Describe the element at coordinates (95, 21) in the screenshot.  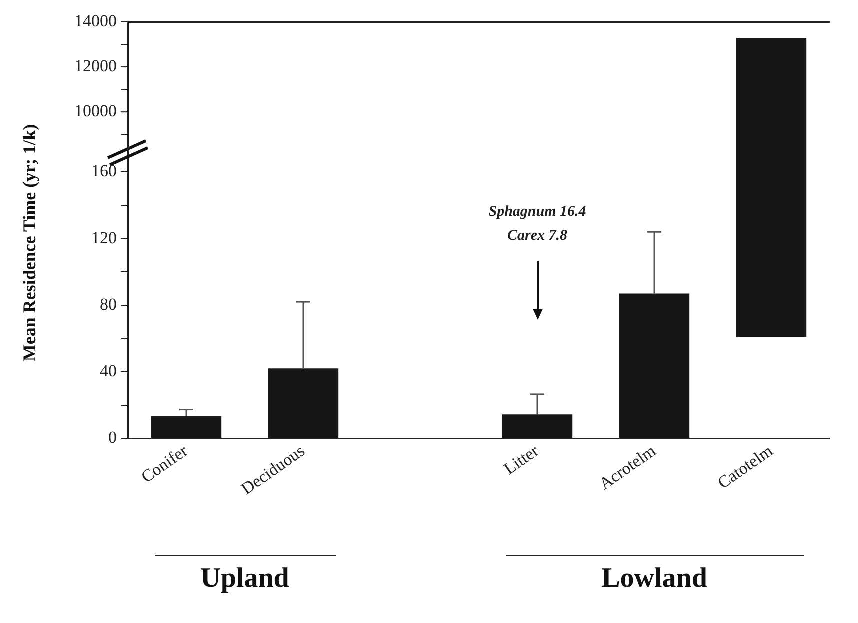
I see `y-tick-label: 14000` at that location.